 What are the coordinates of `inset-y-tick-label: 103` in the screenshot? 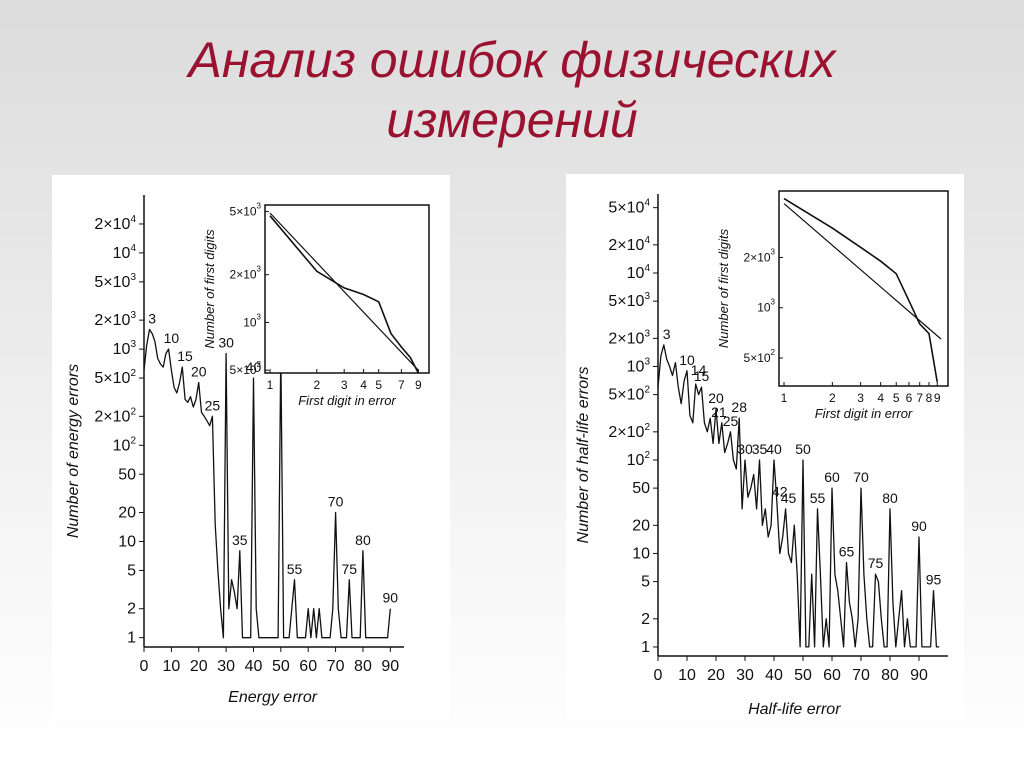 It's located at (252, 320).